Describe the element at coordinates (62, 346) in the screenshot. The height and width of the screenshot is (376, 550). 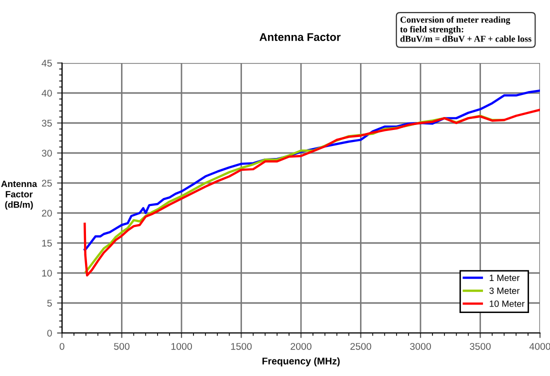
I see `x-tick-label: 0` at that location.